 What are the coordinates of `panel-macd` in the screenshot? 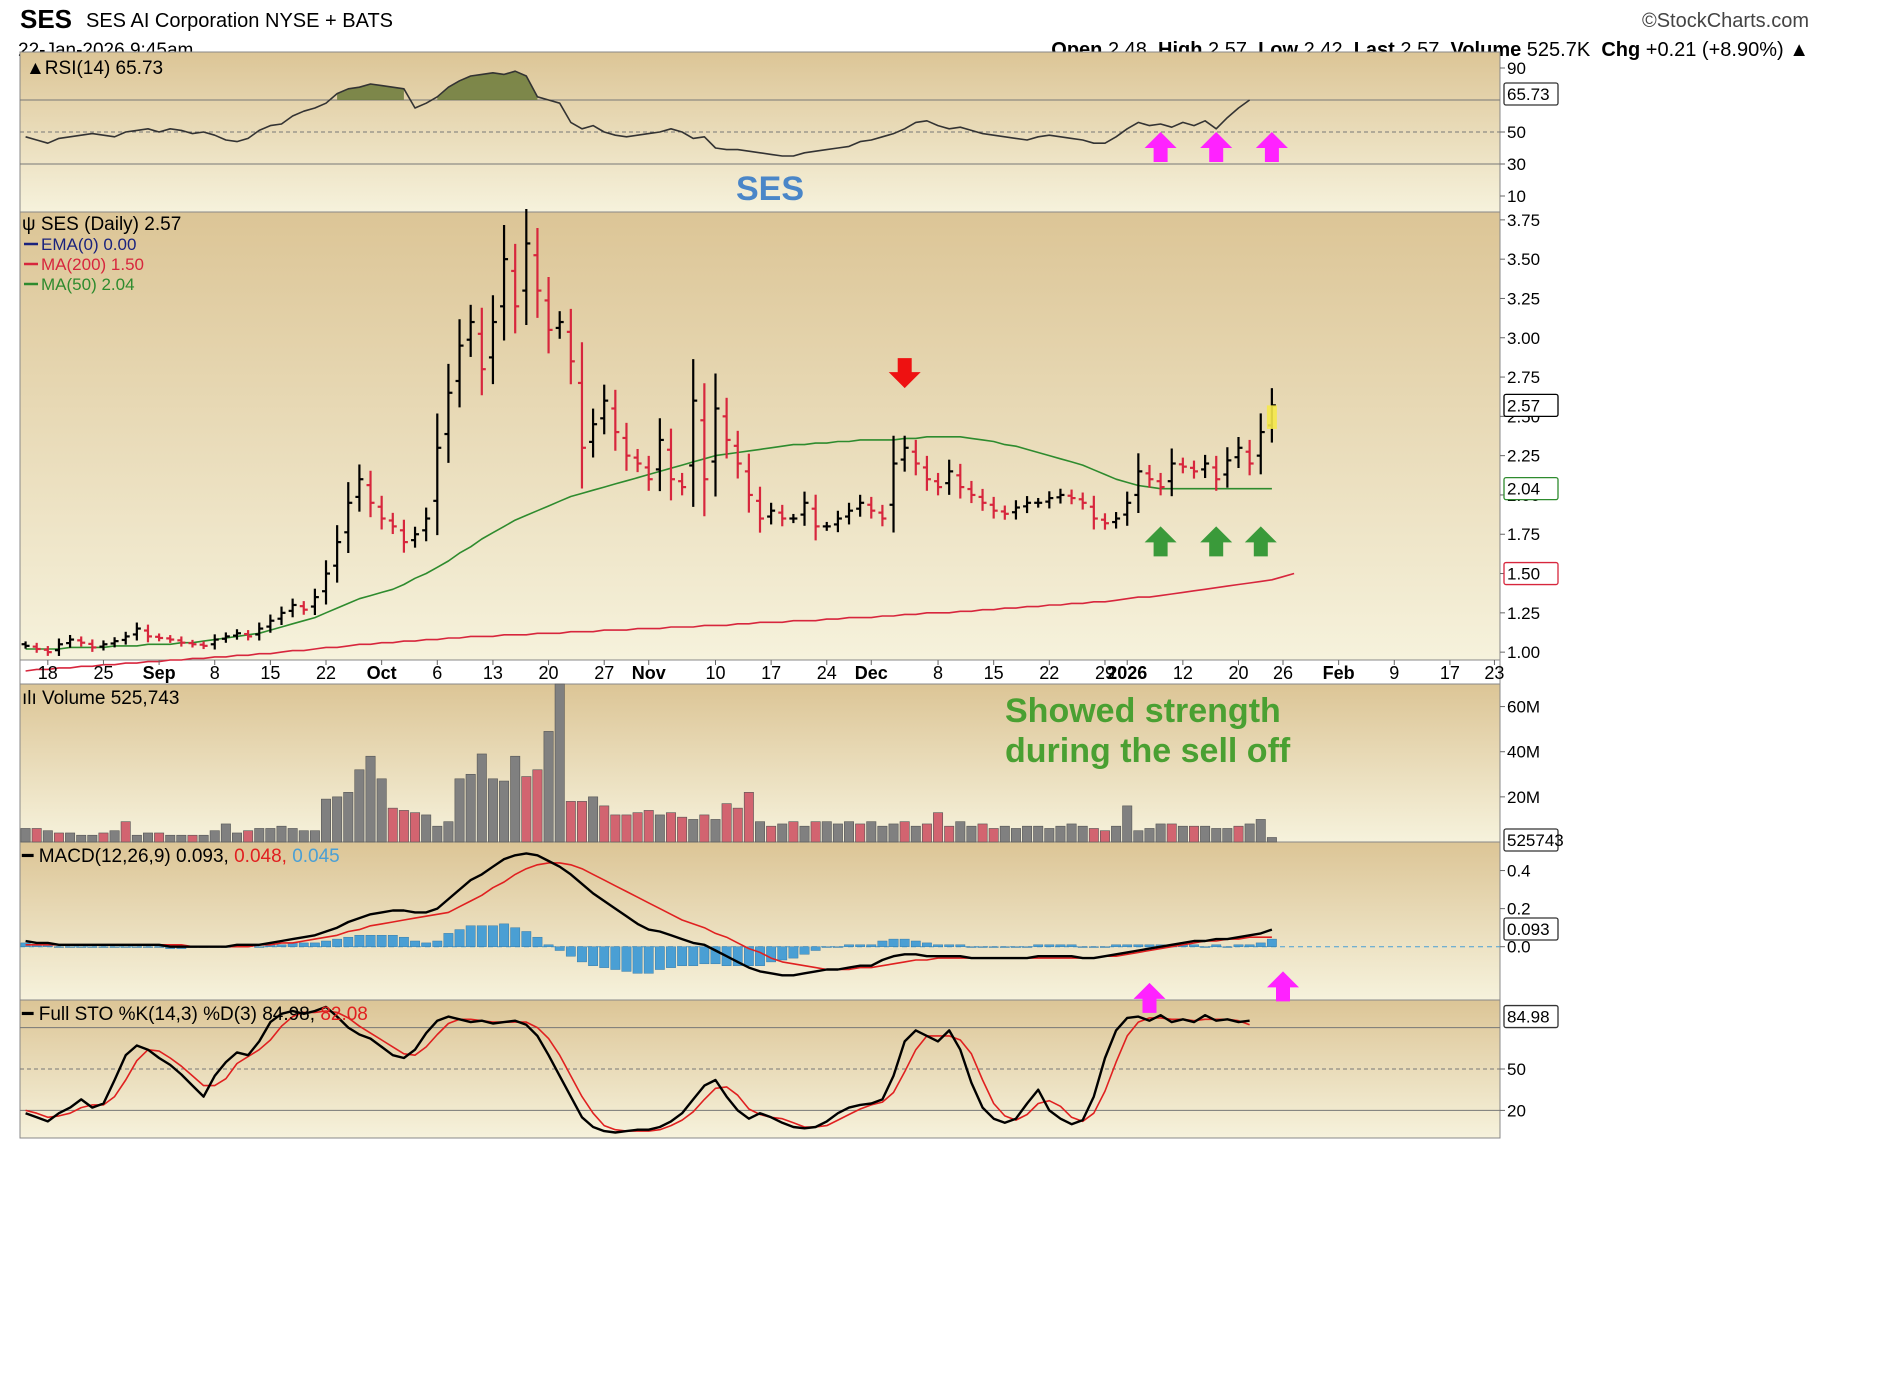 It's located at (760, 921).